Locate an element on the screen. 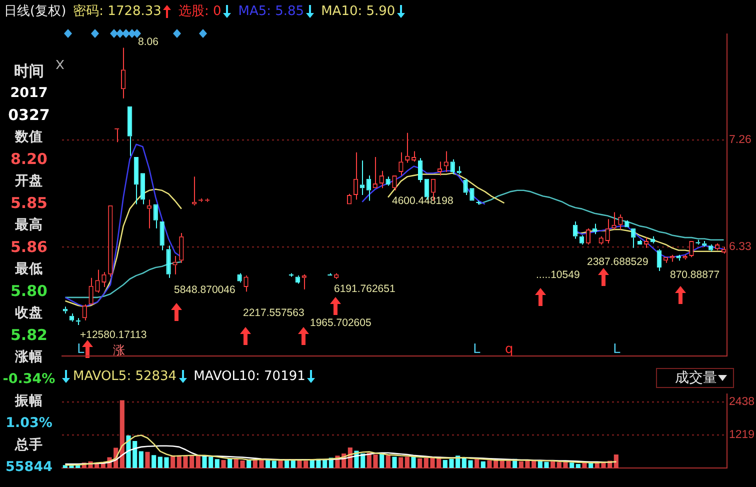  annotation: 2217.557563 is located at coordinates (273, 313).